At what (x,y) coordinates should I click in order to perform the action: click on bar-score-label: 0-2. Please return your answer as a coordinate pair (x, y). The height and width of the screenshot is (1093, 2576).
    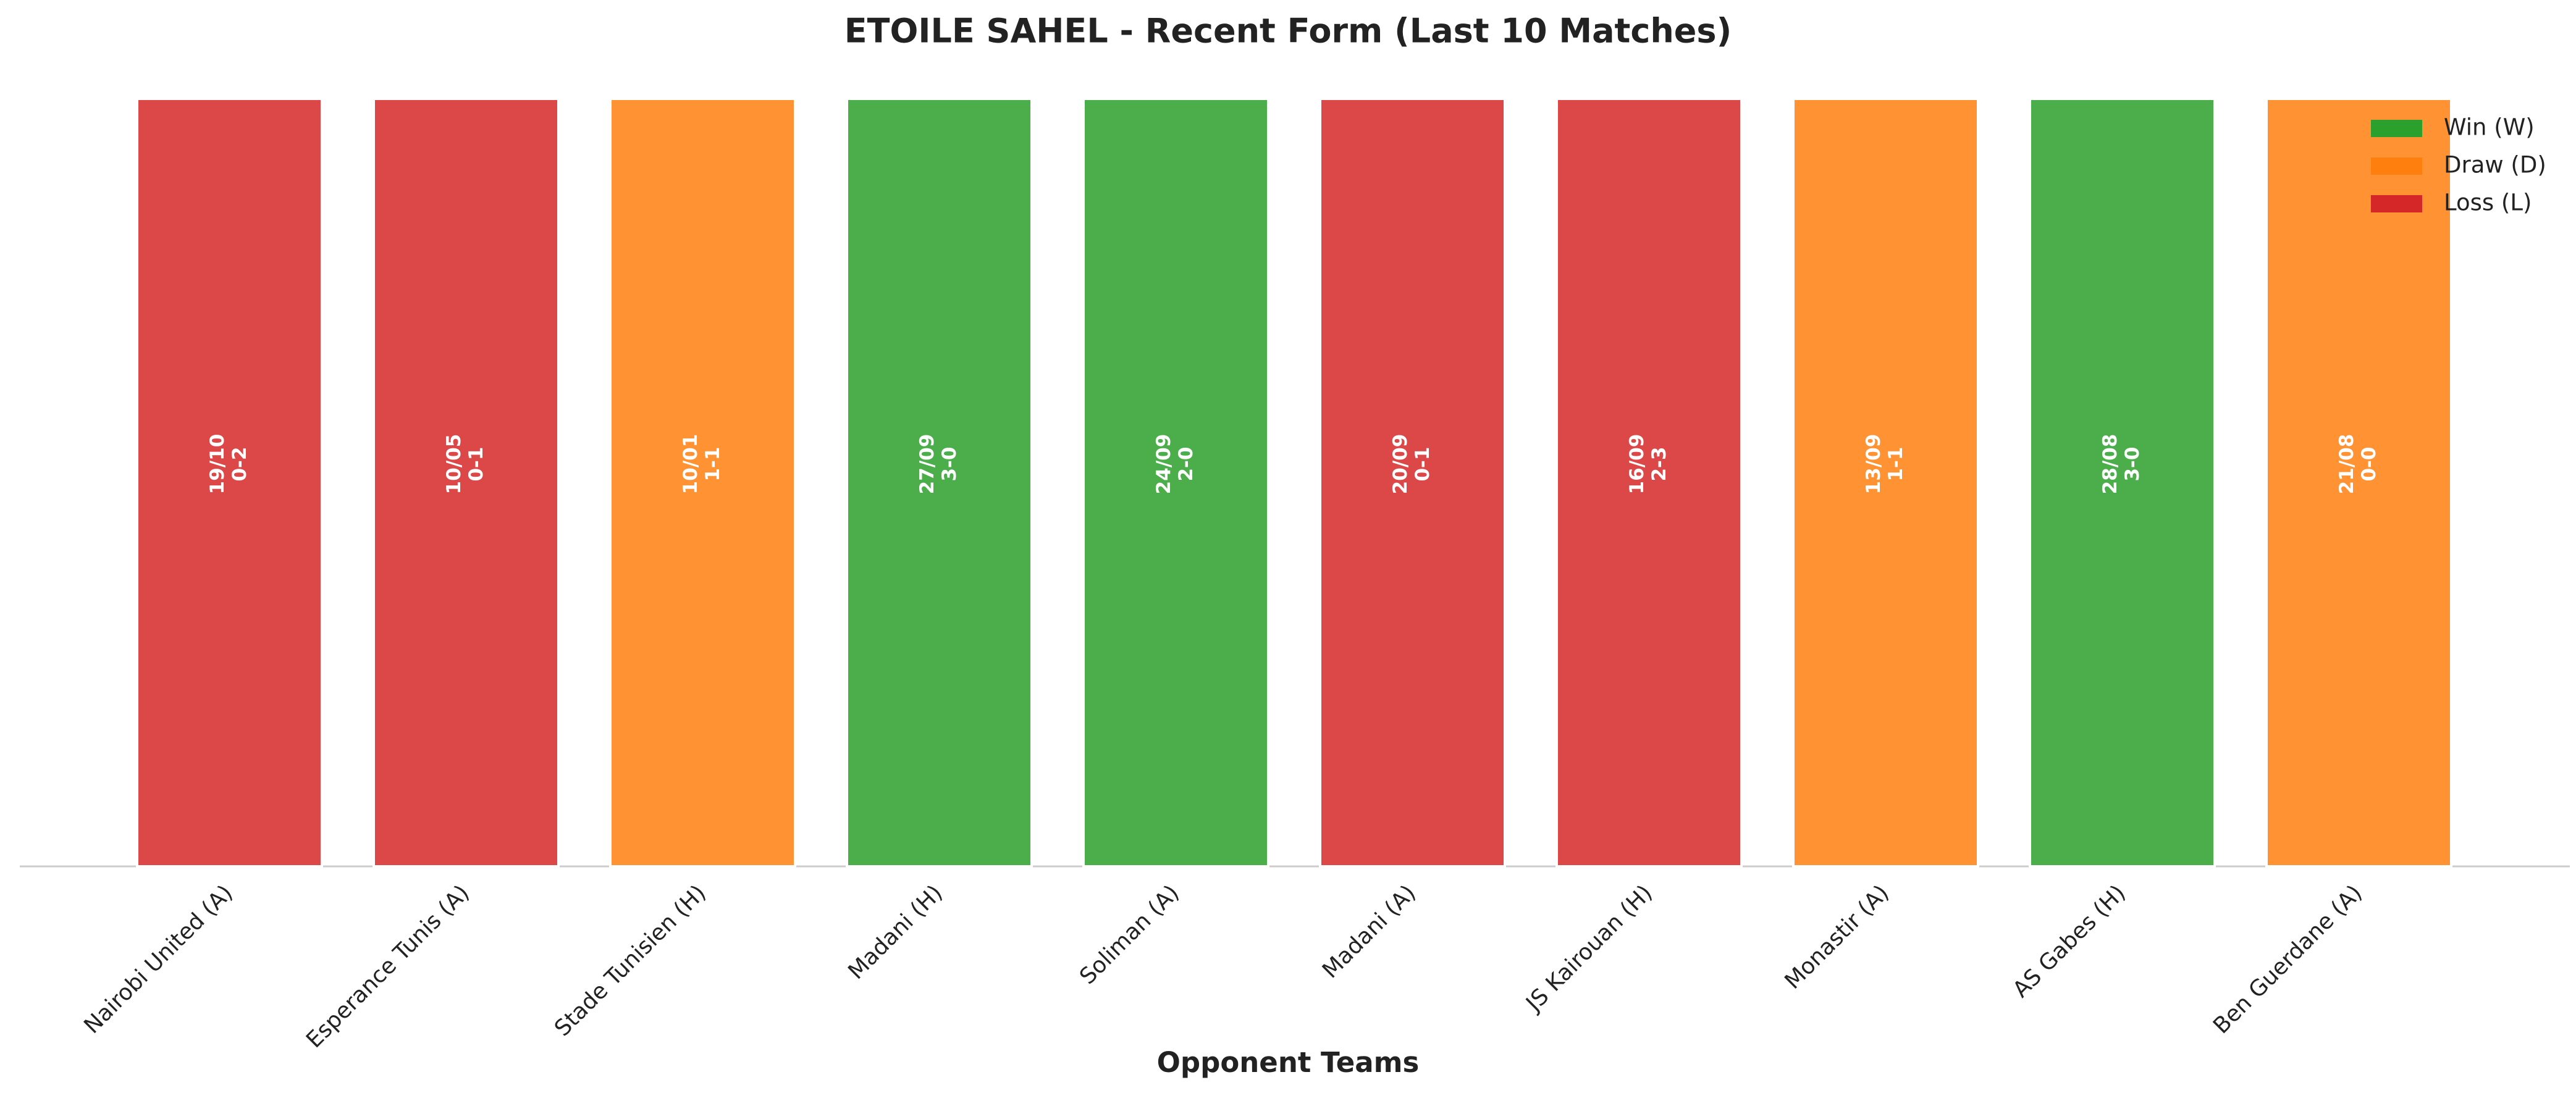
    Looking at the image, I should click on (240, 463).